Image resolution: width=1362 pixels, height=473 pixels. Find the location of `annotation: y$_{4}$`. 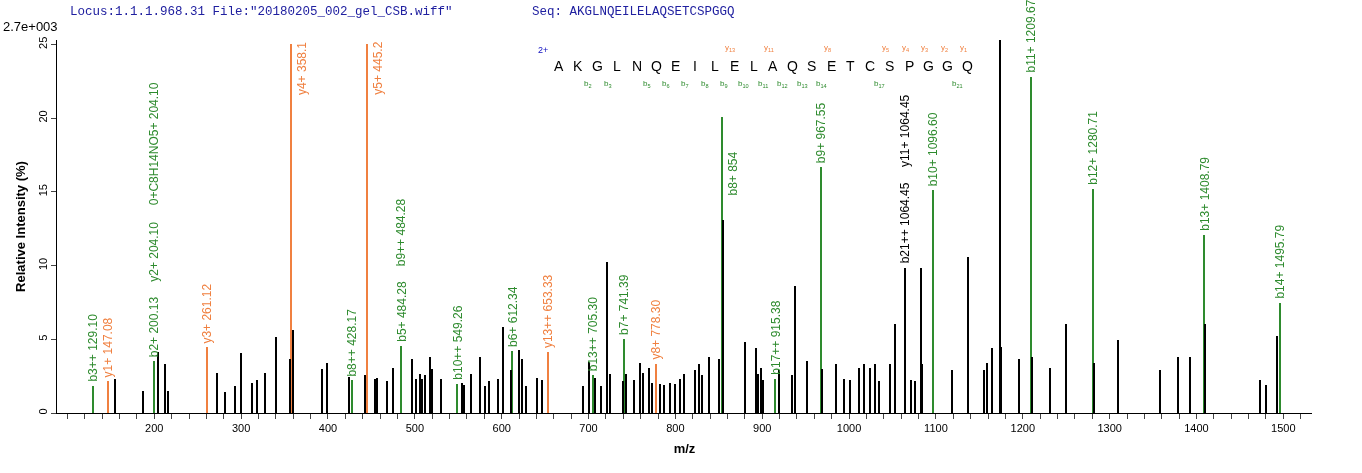

annotation: y$_{4}$ is located at coordinates (906, 48).